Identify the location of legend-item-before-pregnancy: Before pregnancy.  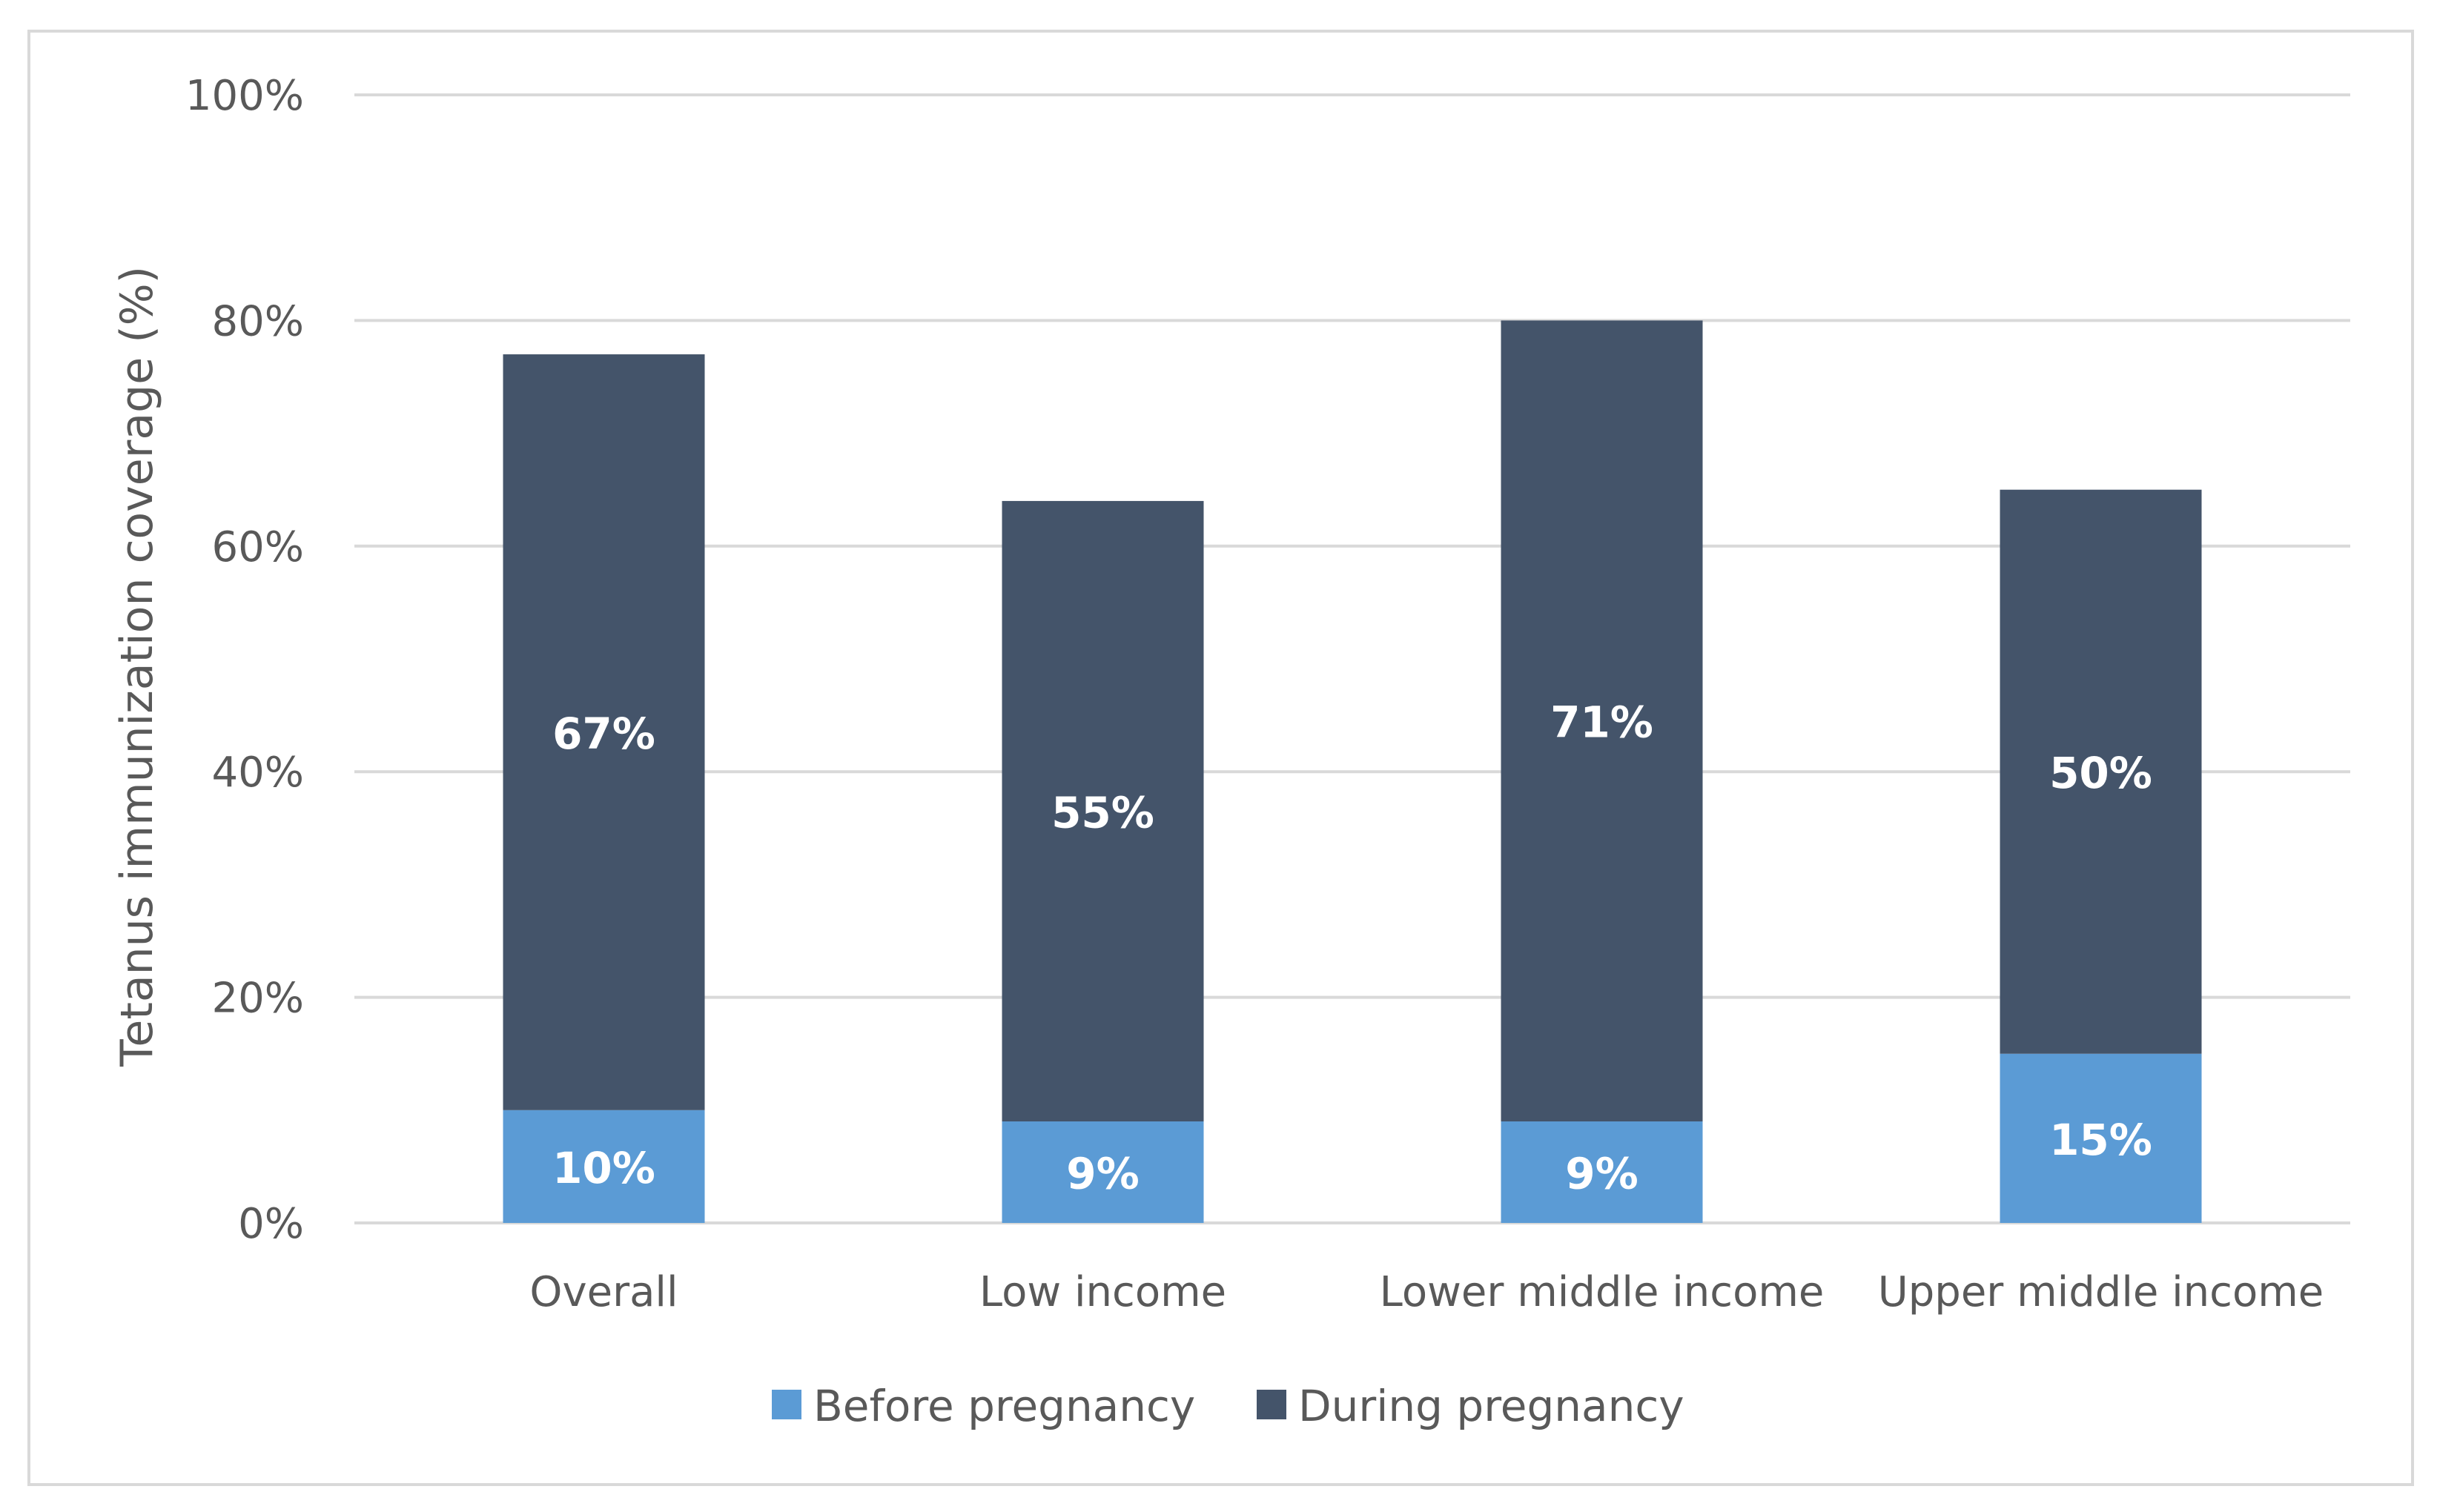
(983, 1406).